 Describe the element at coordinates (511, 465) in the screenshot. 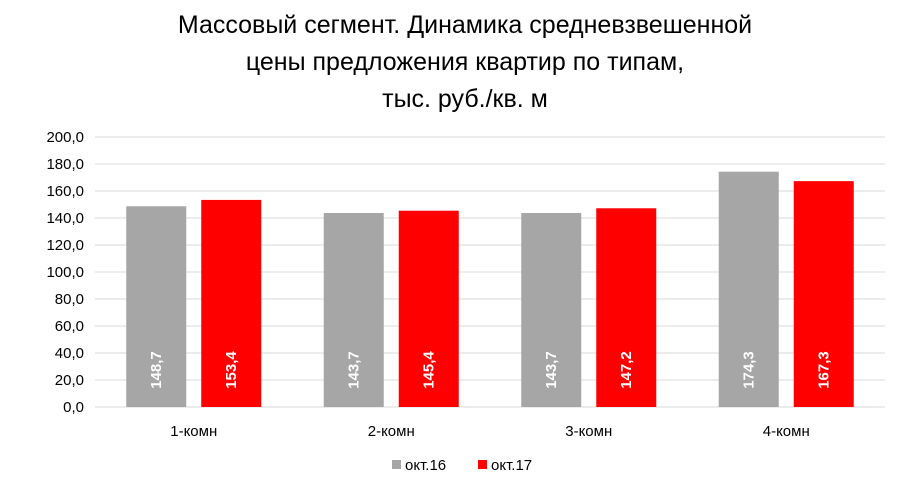

I see `legend-label: окт.17` at that location.